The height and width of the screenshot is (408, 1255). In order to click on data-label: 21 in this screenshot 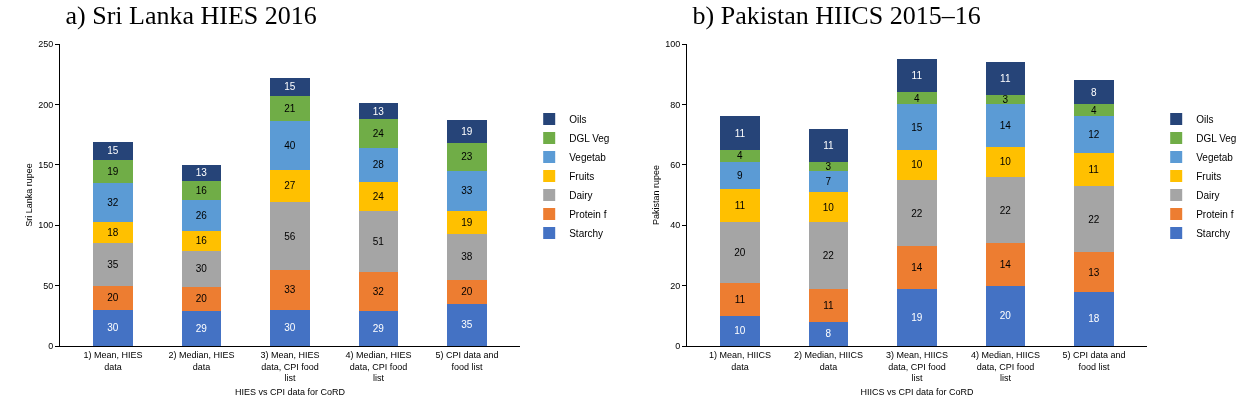, I will do `click(290, 109)`.